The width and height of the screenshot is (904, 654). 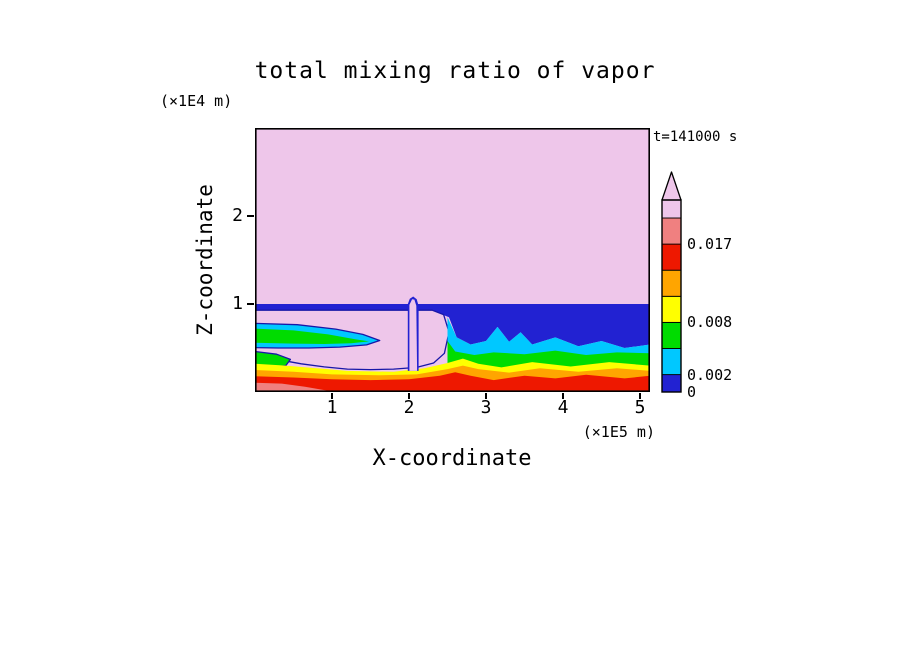 I want to click on colorbar-value-label: 0.008, so click(x=710, y=322).